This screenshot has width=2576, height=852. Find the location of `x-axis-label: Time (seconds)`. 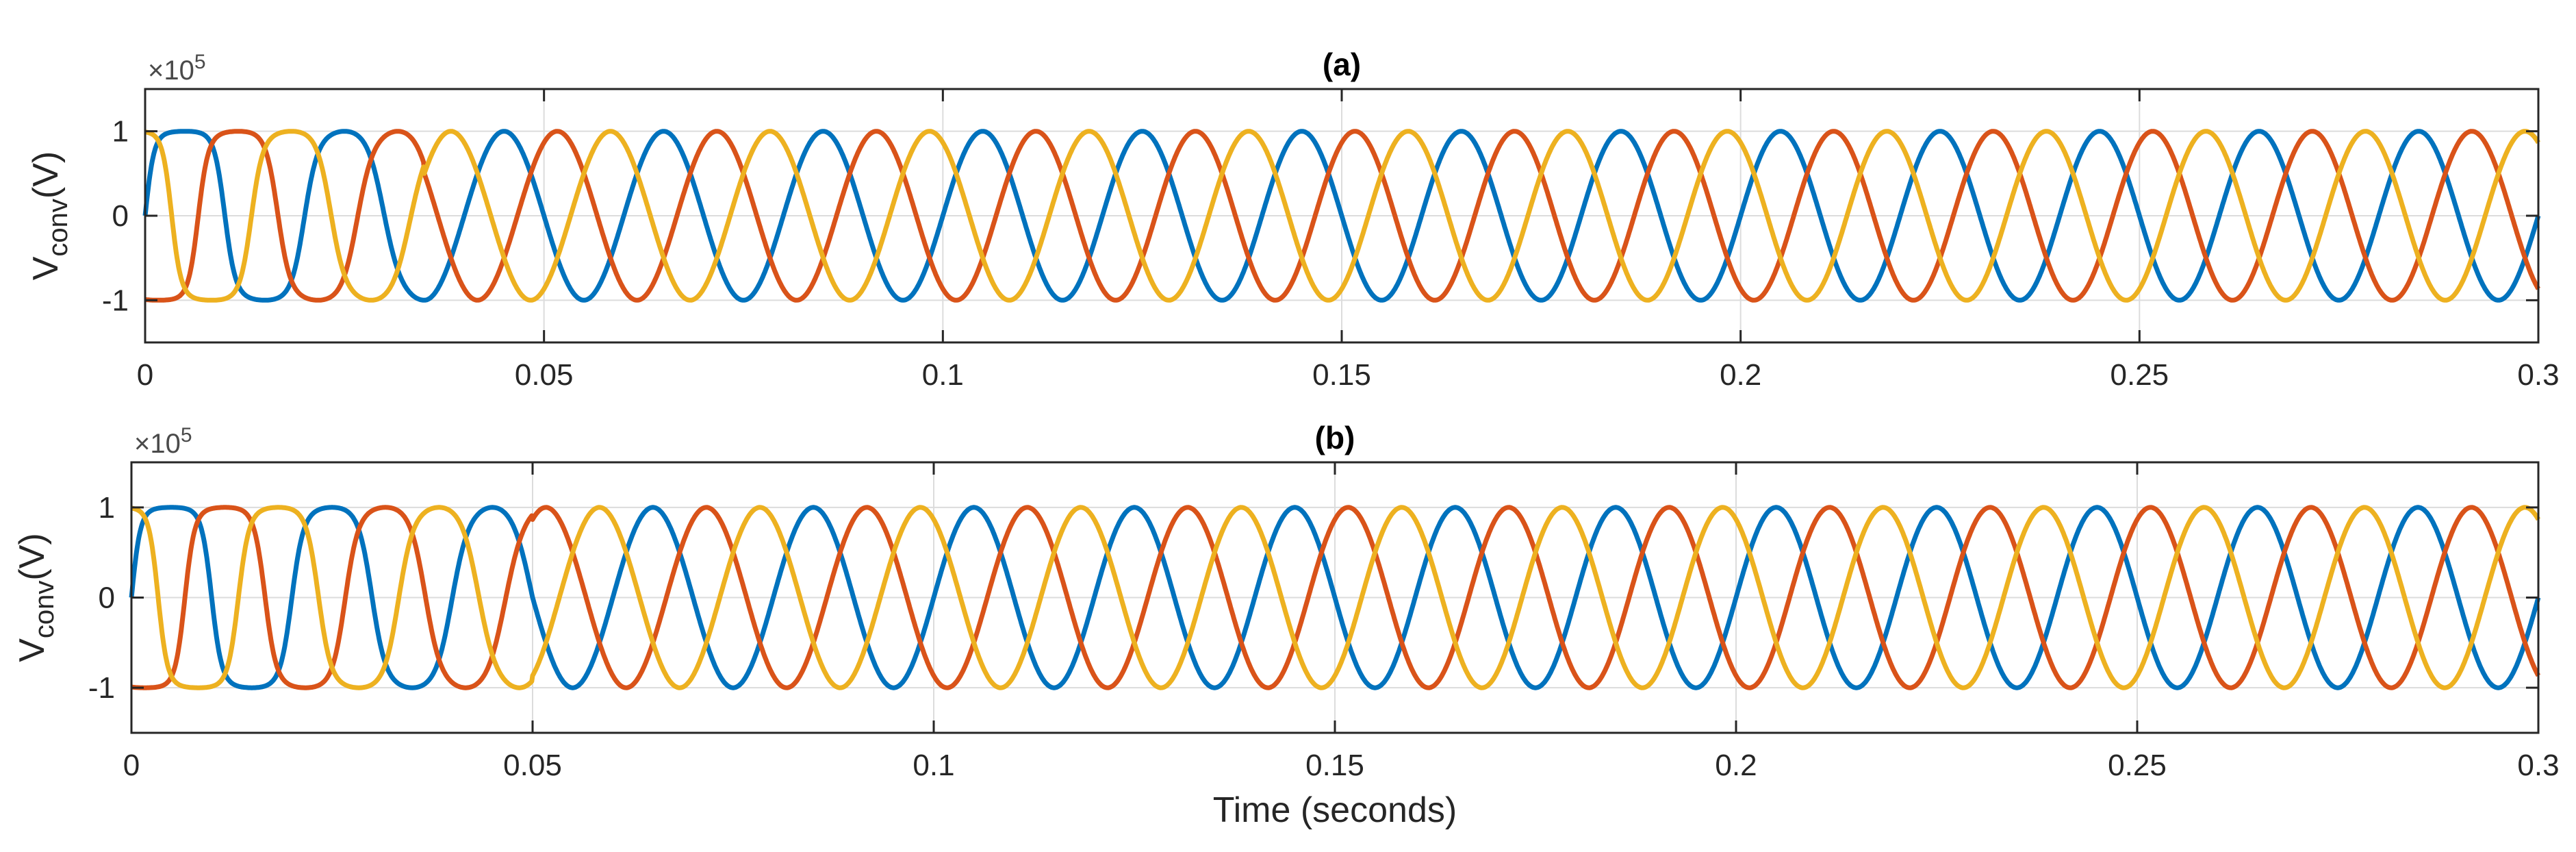

x-axis-label: Time (seconds) is located at coordinates (1335, 810).